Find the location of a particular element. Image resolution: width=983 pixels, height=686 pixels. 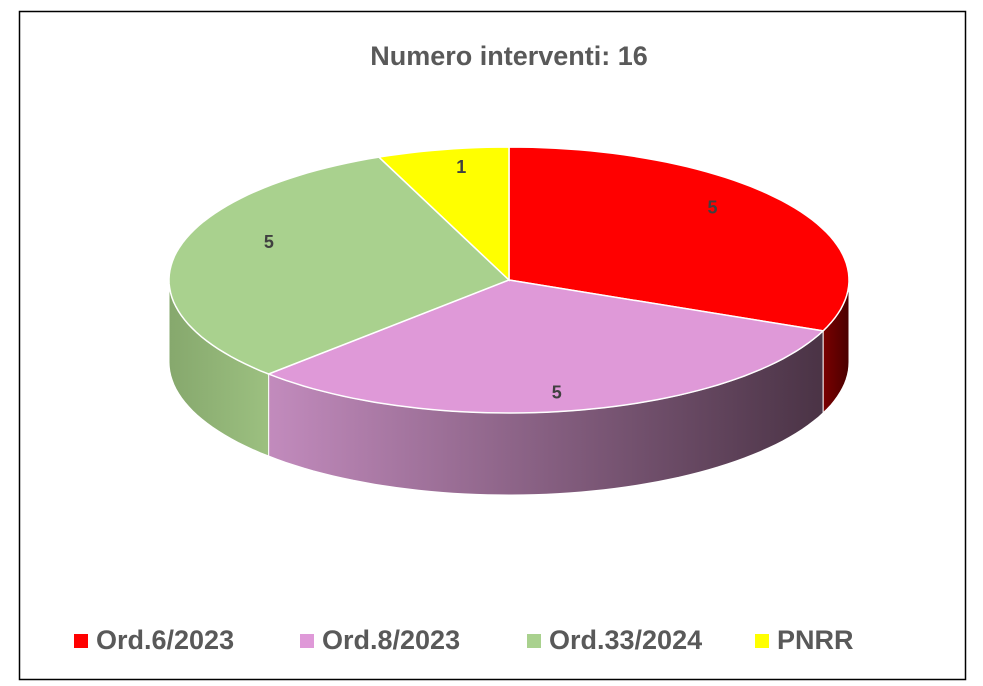

chart-title: Numero interventi: 16 is located at coordinates (509, 56).